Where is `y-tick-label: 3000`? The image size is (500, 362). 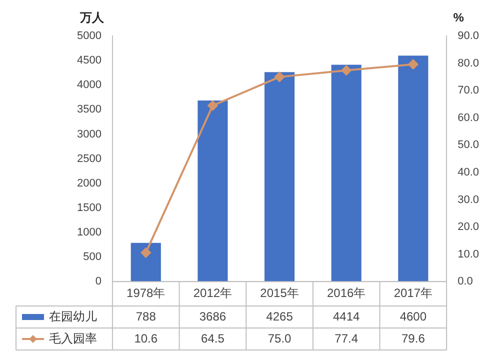
y-tick-label: 3000 is located at coordinates (89, 134).